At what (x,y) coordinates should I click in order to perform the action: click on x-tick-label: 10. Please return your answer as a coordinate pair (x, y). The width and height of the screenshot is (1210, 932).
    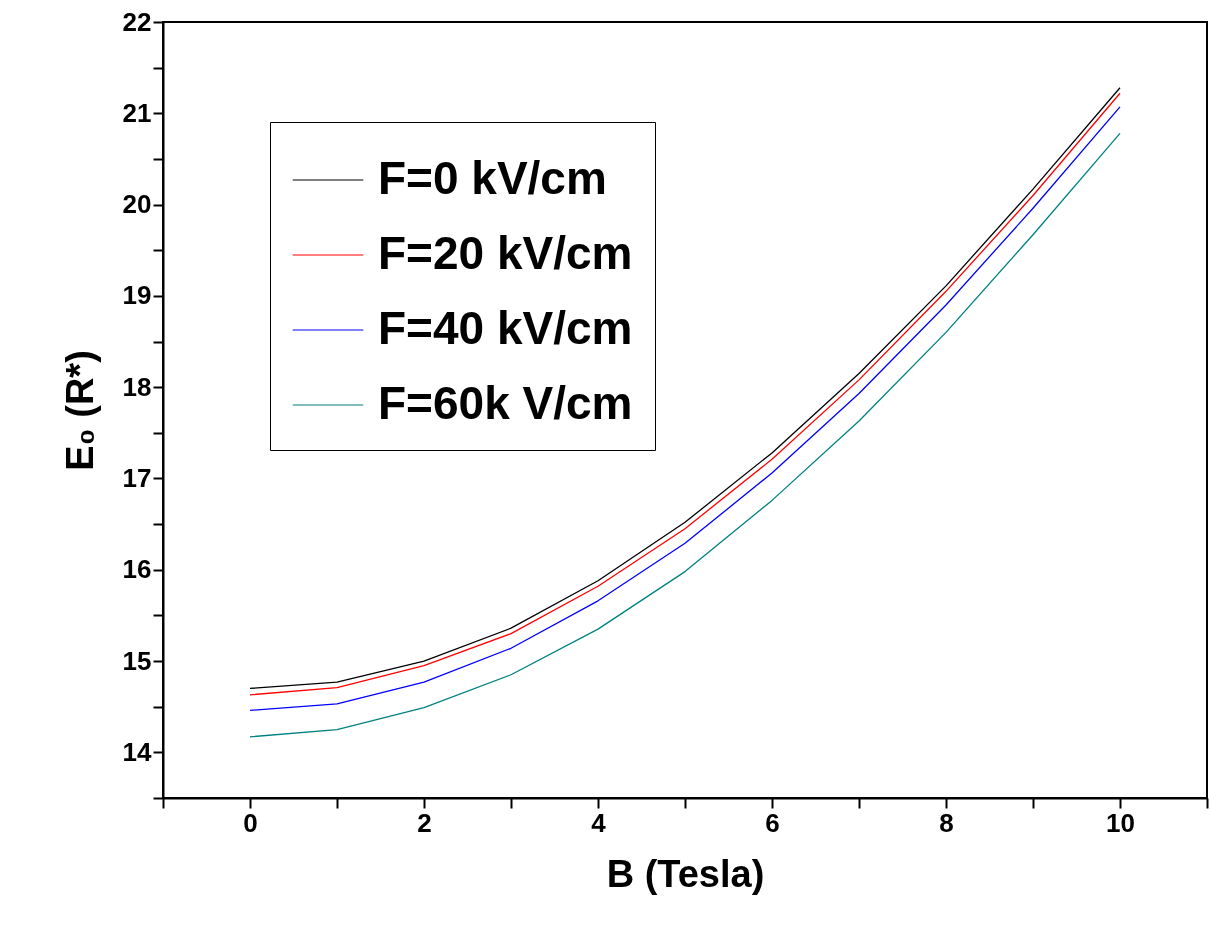
    Looking at the image, I should click on (1120, 822).